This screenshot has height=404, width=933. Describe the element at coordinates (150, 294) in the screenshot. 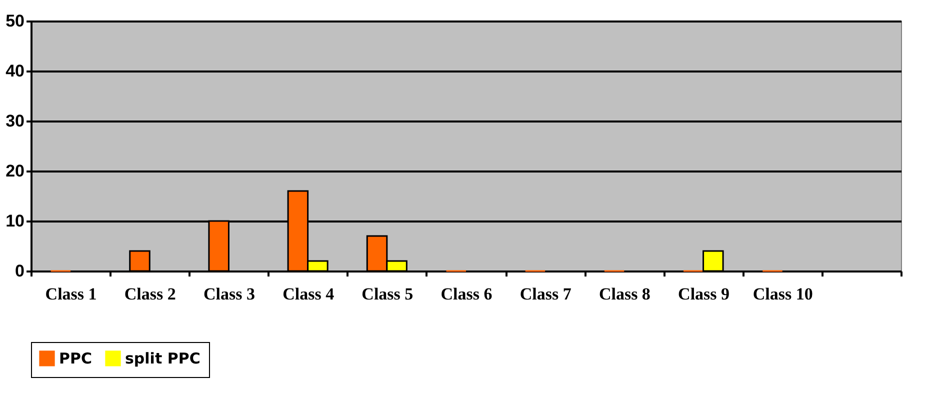

I see `x-tick-label: Class 2` at that location.